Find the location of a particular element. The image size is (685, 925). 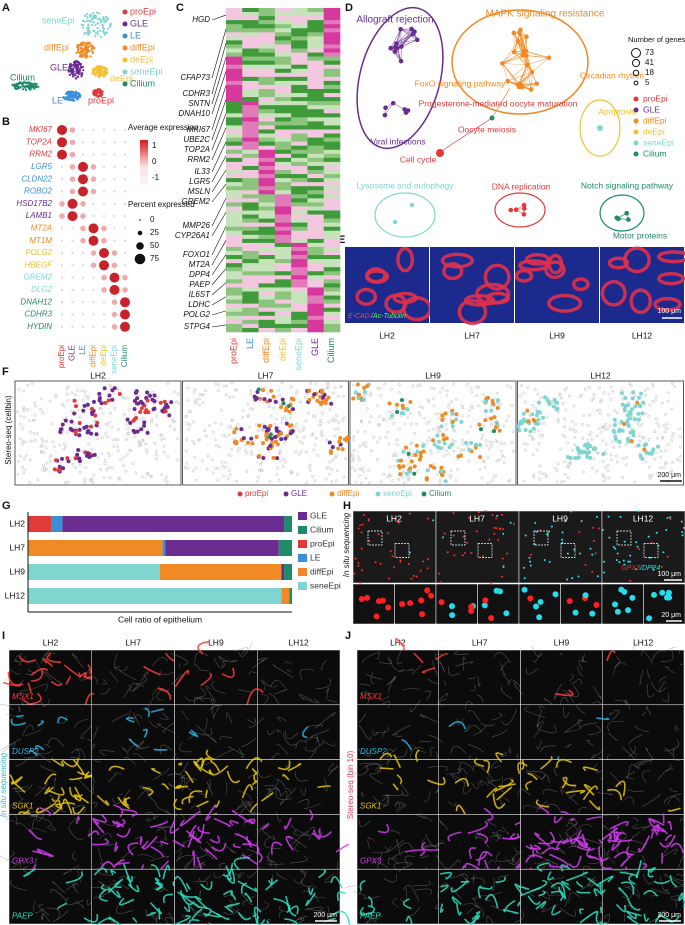

edge is located at coordinates (529, 64).